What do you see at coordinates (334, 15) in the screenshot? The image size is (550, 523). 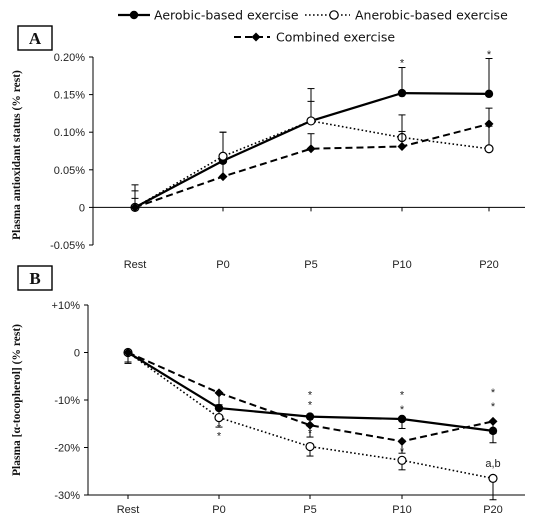 I see `legend-marker-anerobic` at bounding box center [334, 15].